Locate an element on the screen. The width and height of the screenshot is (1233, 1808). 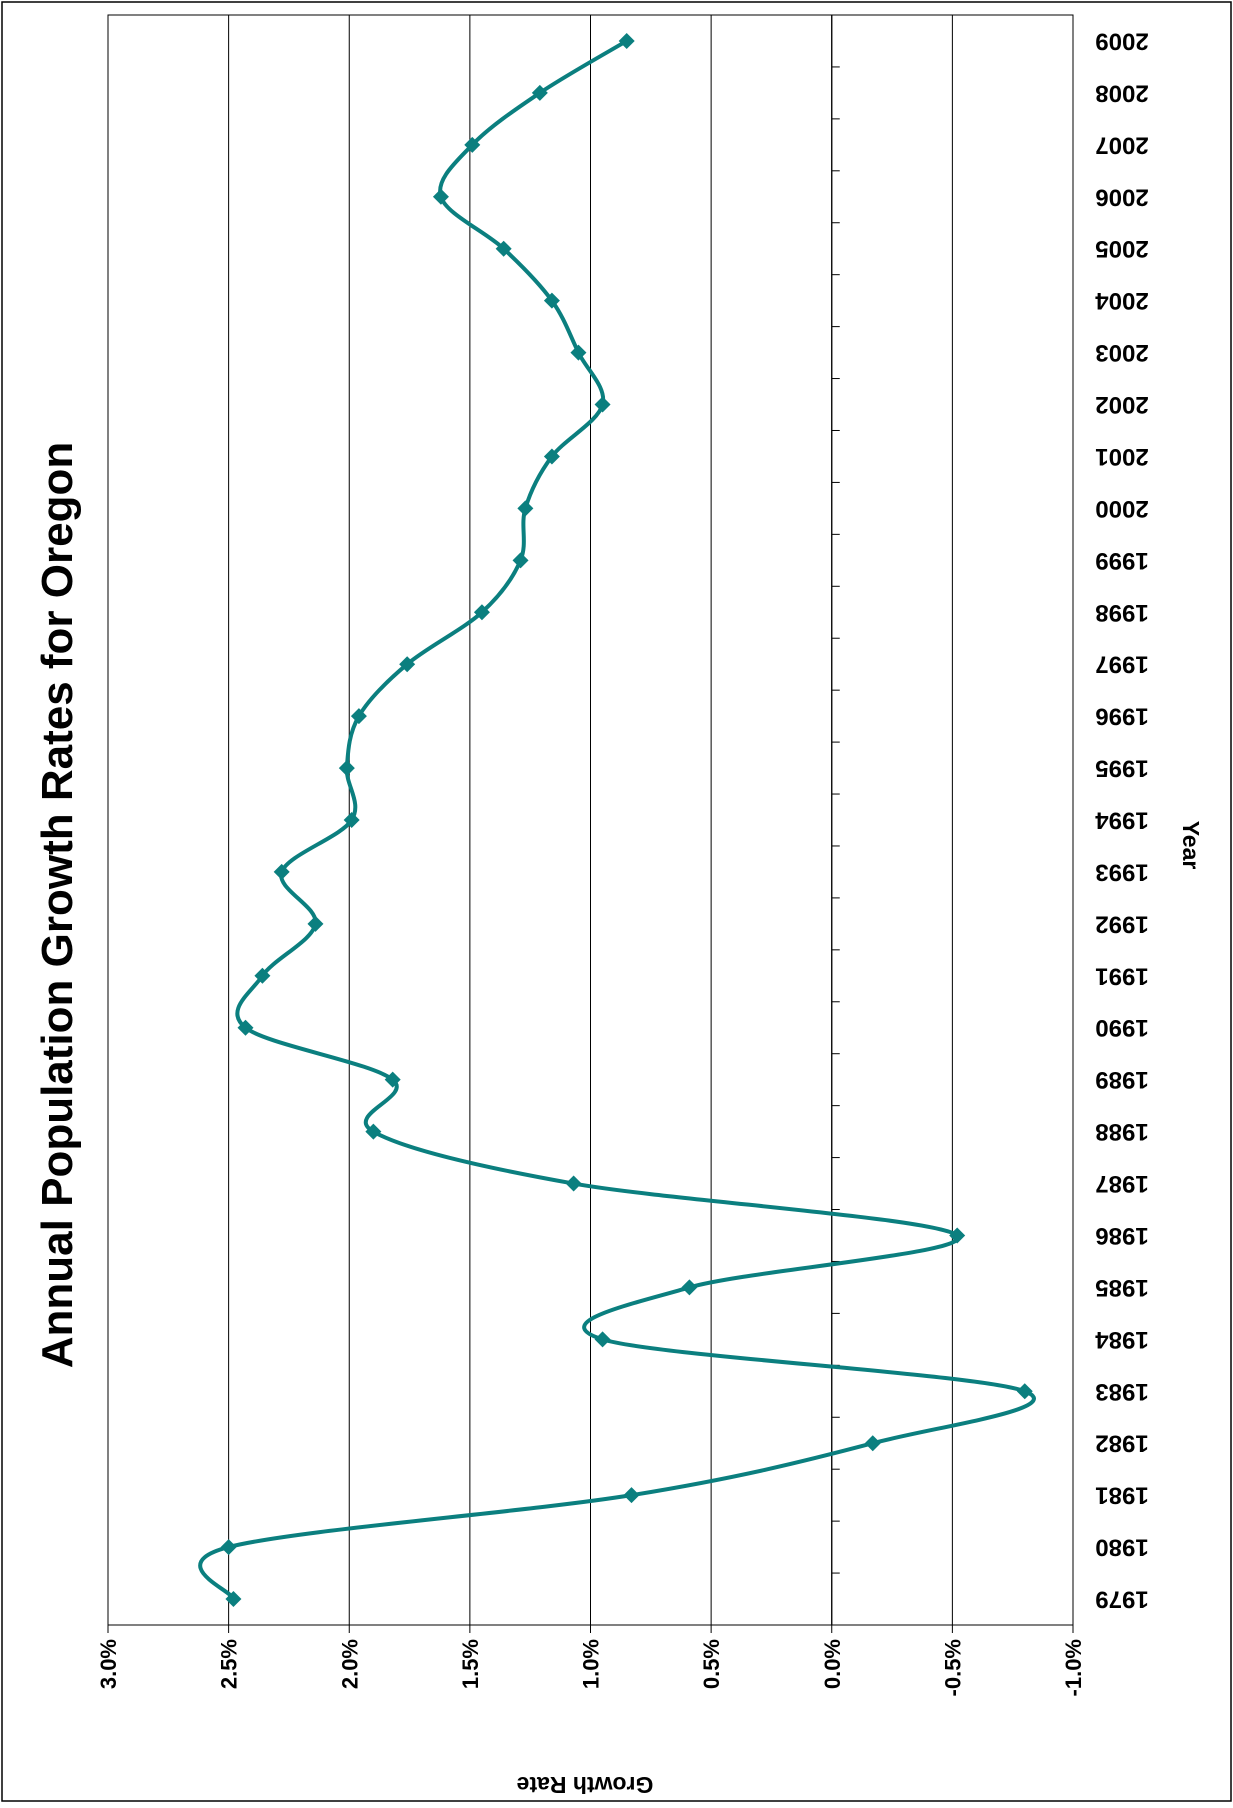
value-tick-label: -0.5% is located at coordinates (952, 1667).